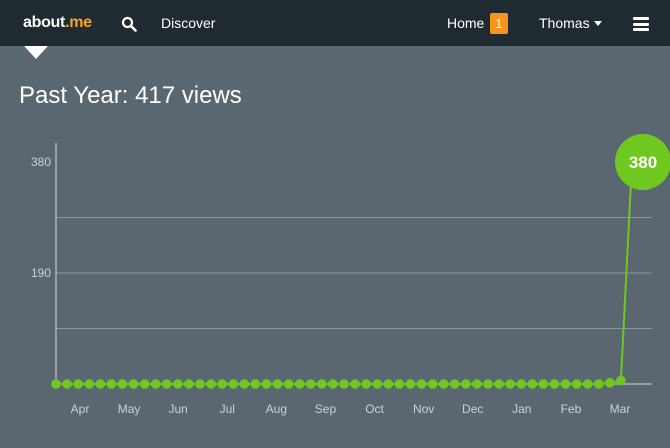 Image resolution: width=670 pixels, height=448 pixels. I want to click on top-navigation-bar: about.me Discover Home 1 Thomas, so click(335, 23).